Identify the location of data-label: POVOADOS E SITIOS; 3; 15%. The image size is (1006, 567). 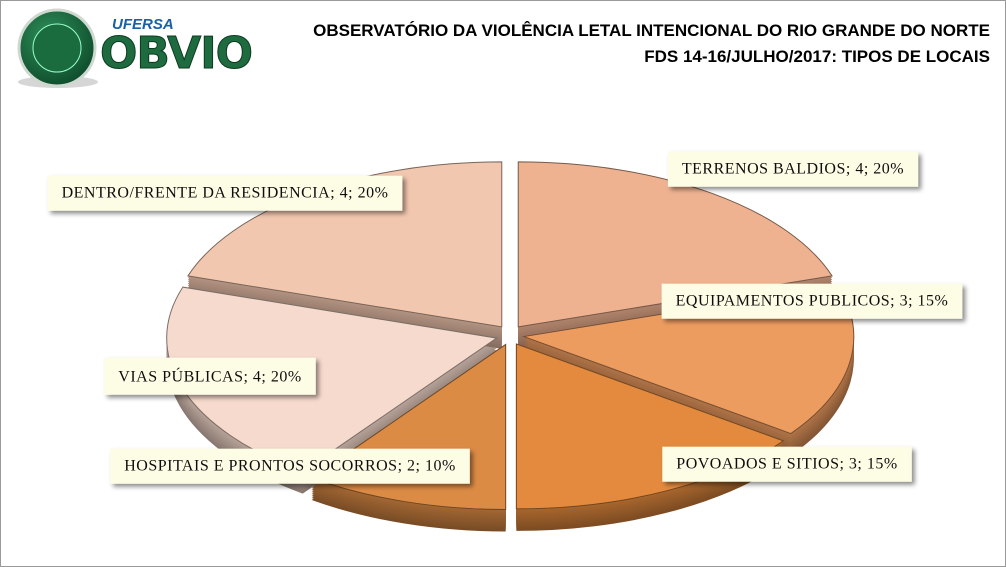
(786, 464).